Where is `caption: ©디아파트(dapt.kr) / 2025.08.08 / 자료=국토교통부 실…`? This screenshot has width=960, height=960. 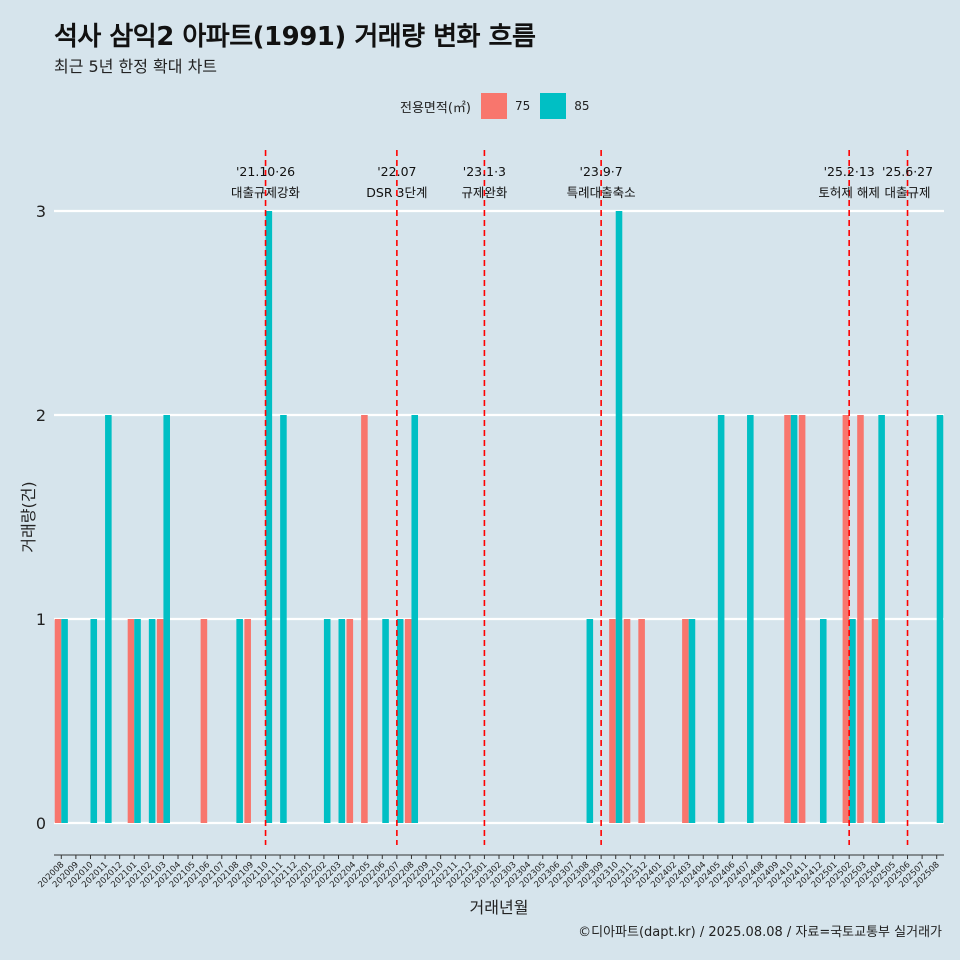
caption: ©디아파트(dapt.kr) / 2025.08.08 / 자료=국토교통부 실… is located at coordinates (760, 932).